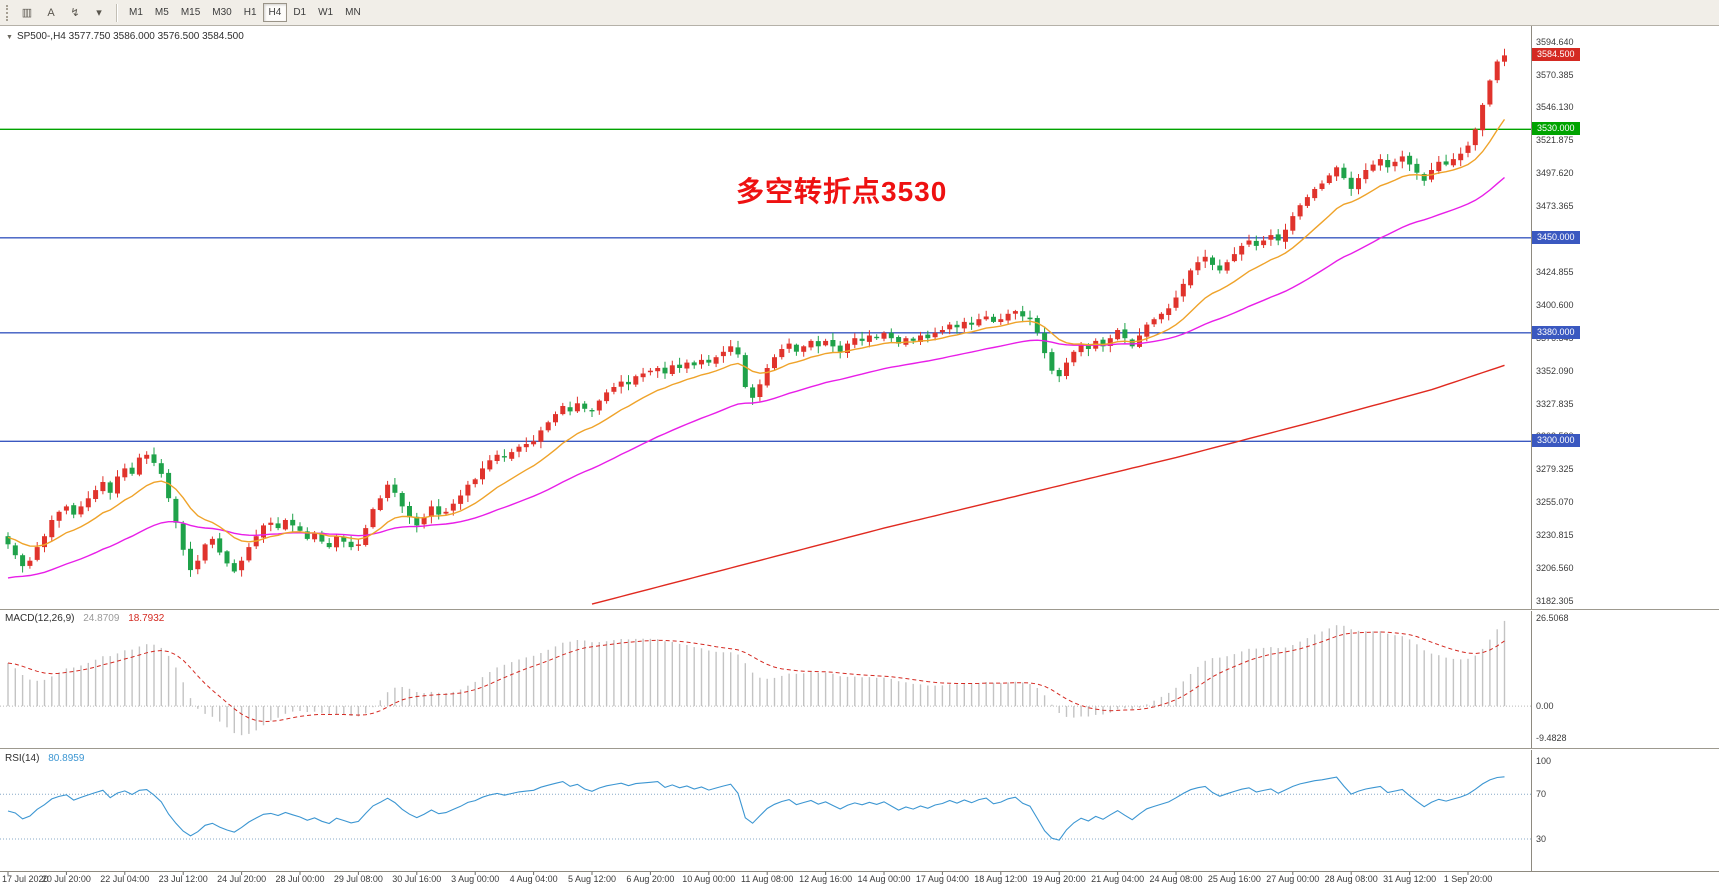  I want to click on time-axis-label: 20 Jul 20:00, so click(66, 879).